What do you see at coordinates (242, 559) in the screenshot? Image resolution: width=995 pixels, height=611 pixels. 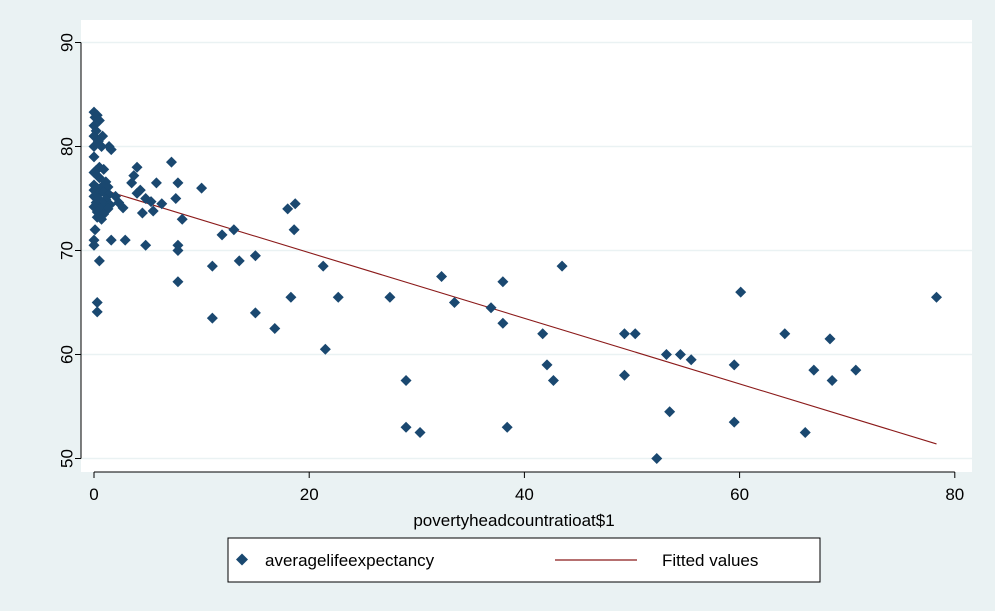 I see `legend-marker-diamond` at bounding box center [242, 559].